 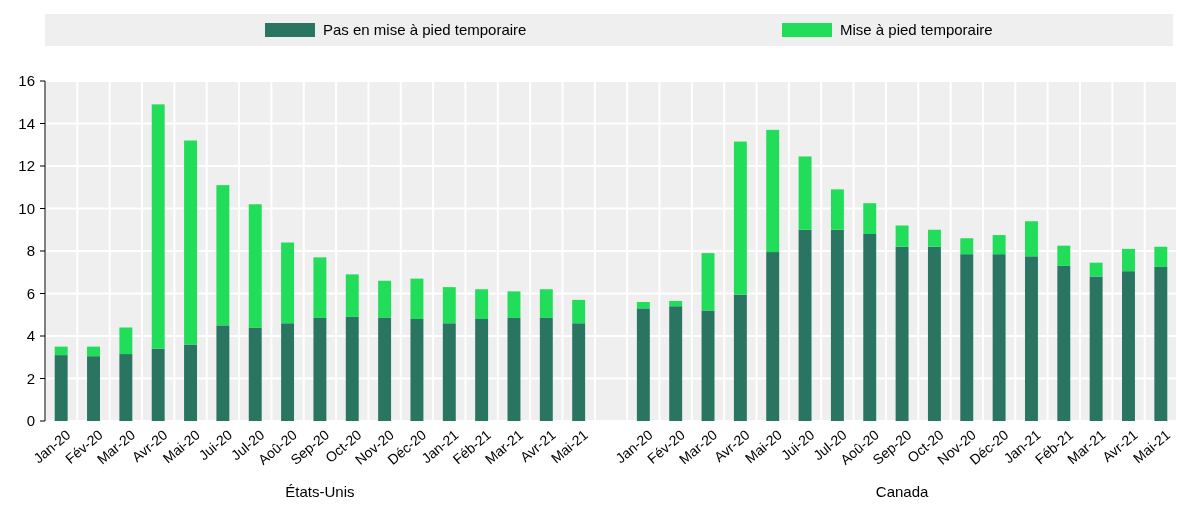 I want to click on y-tick-label: 0, so click(x=30, y=421).